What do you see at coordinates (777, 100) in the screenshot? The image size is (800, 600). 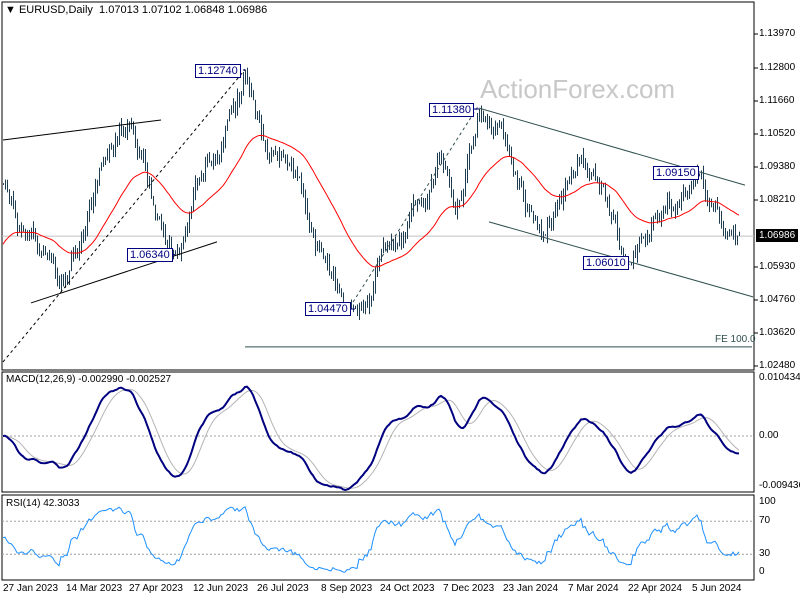 I see `y-tick: 1.11660` at bounding box center [777, 100].